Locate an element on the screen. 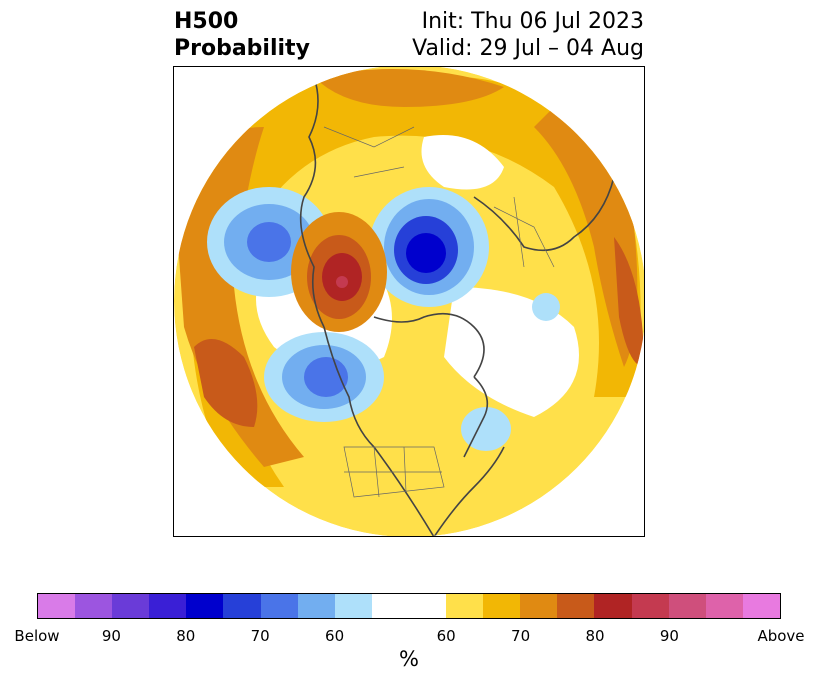 The image size is (819, 686). colorbar-tick-label: Above is located at coordinates (781, 636).